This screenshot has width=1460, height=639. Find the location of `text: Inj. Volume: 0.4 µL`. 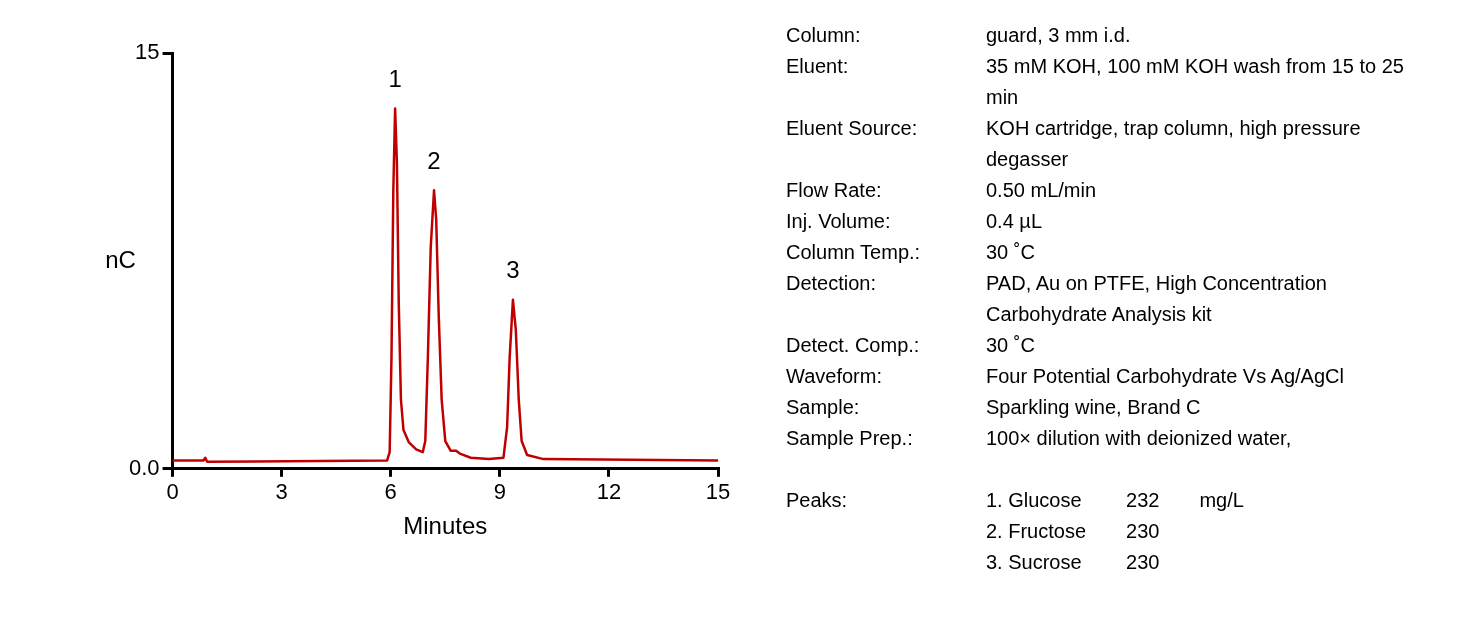

text: Inj. Volume: 0.4 µL is located at coordinates (914, 221).